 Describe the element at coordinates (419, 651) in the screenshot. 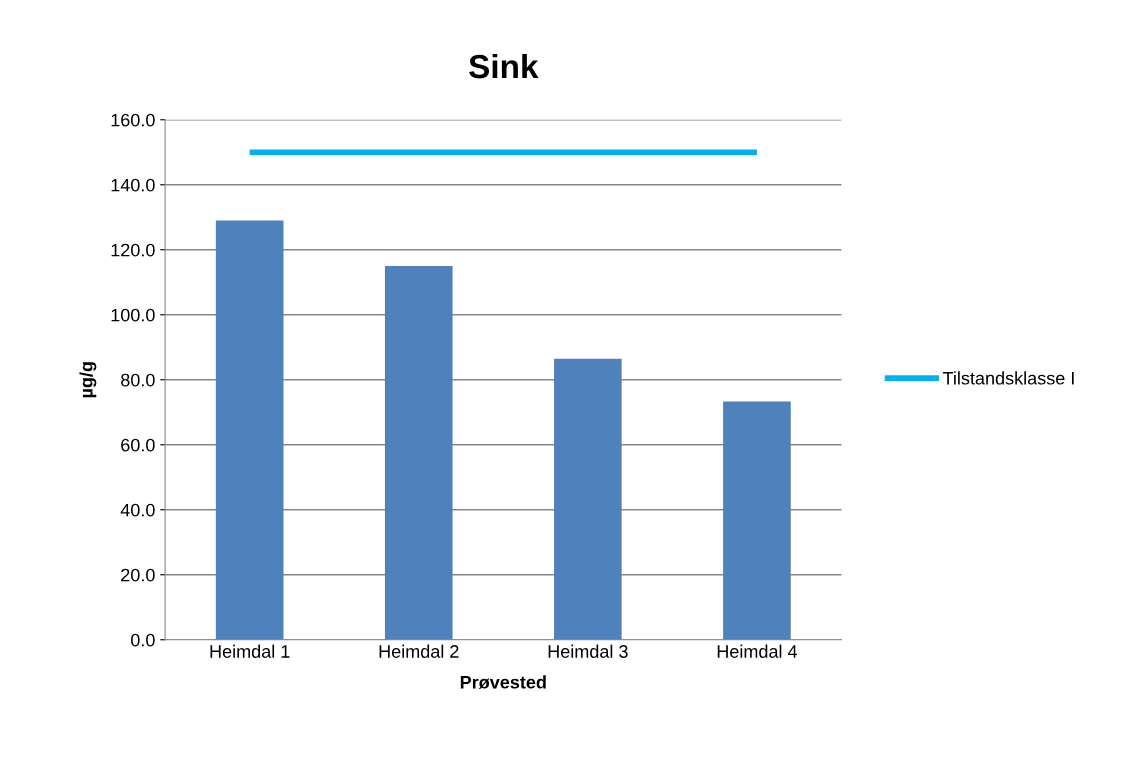

I see `x-tick-label: Heimdal 2` at that location.